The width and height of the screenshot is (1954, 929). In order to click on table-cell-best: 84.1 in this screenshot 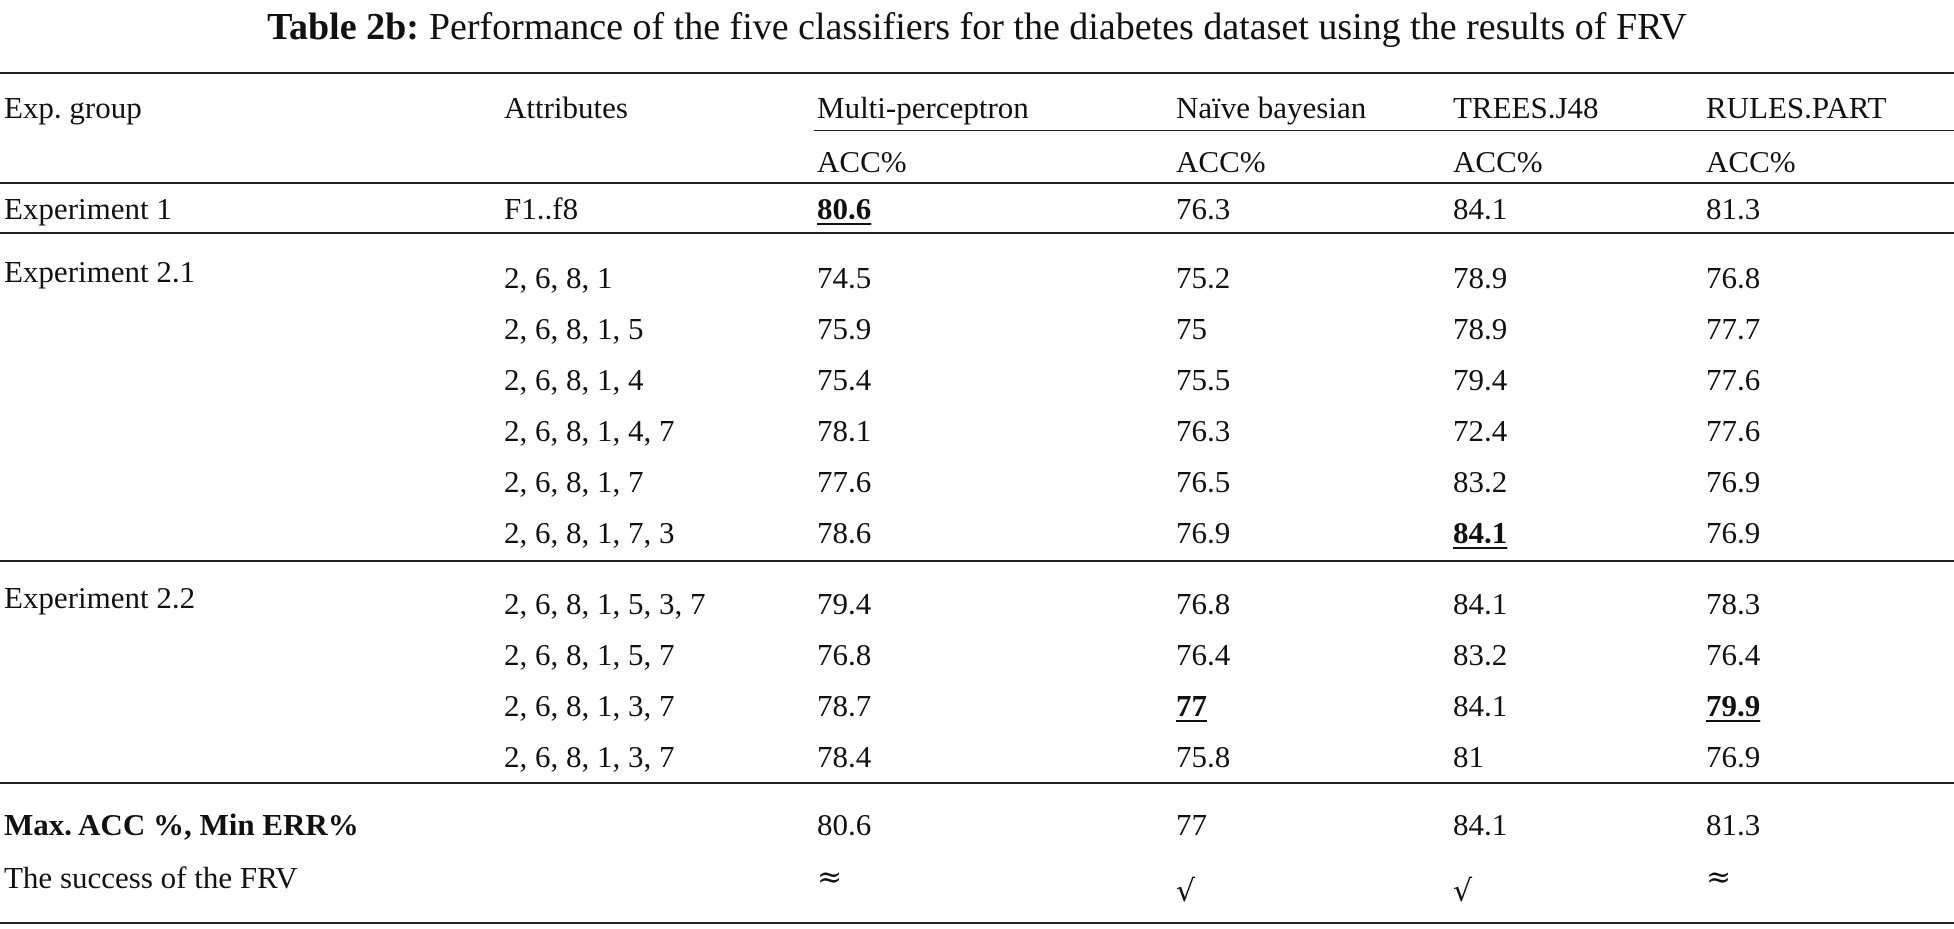, I will do `click(1480, 532)`.